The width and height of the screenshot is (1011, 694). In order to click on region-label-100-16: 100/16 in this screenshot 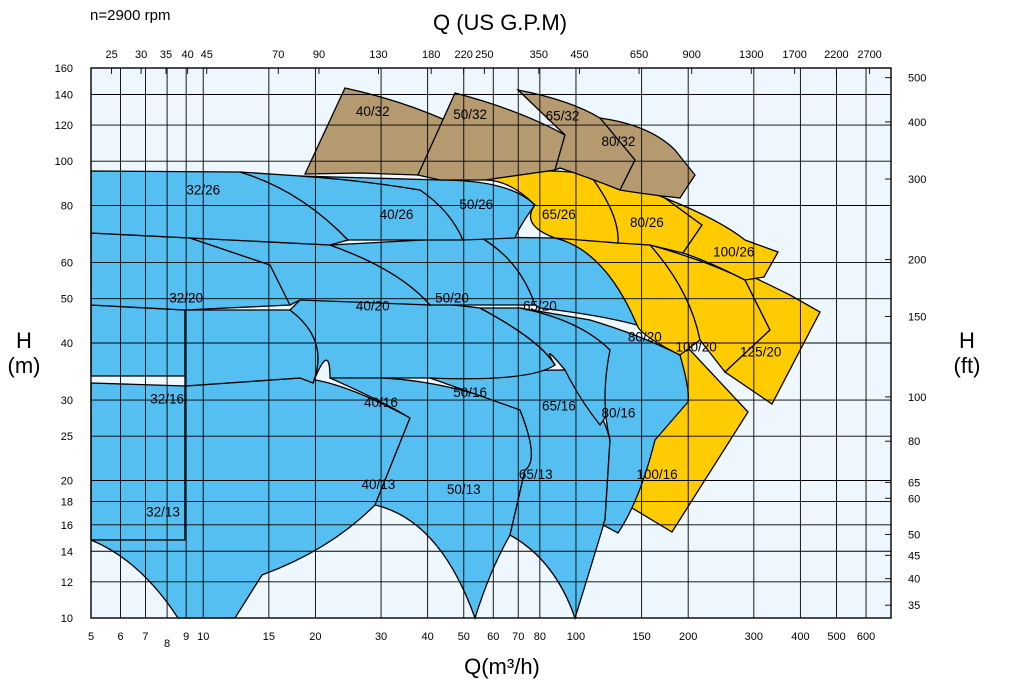, I will do `click(656, 474)`.